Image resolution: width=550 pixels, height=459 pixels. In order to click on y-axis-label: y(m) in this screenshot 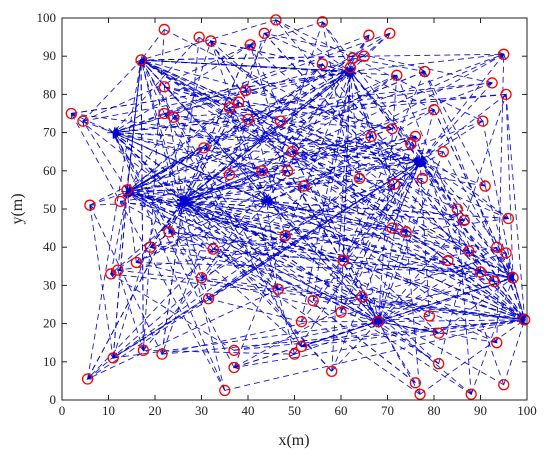, I will do `click(17, 208)`.